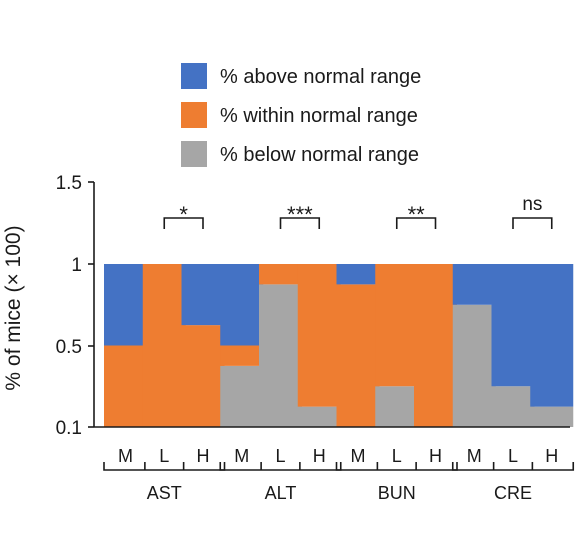 The width and height of the screenshot is (579, 534). Describe the element at coordinates (76, 265) in the screenshot. I see `y-tick-label: 1` at that location.